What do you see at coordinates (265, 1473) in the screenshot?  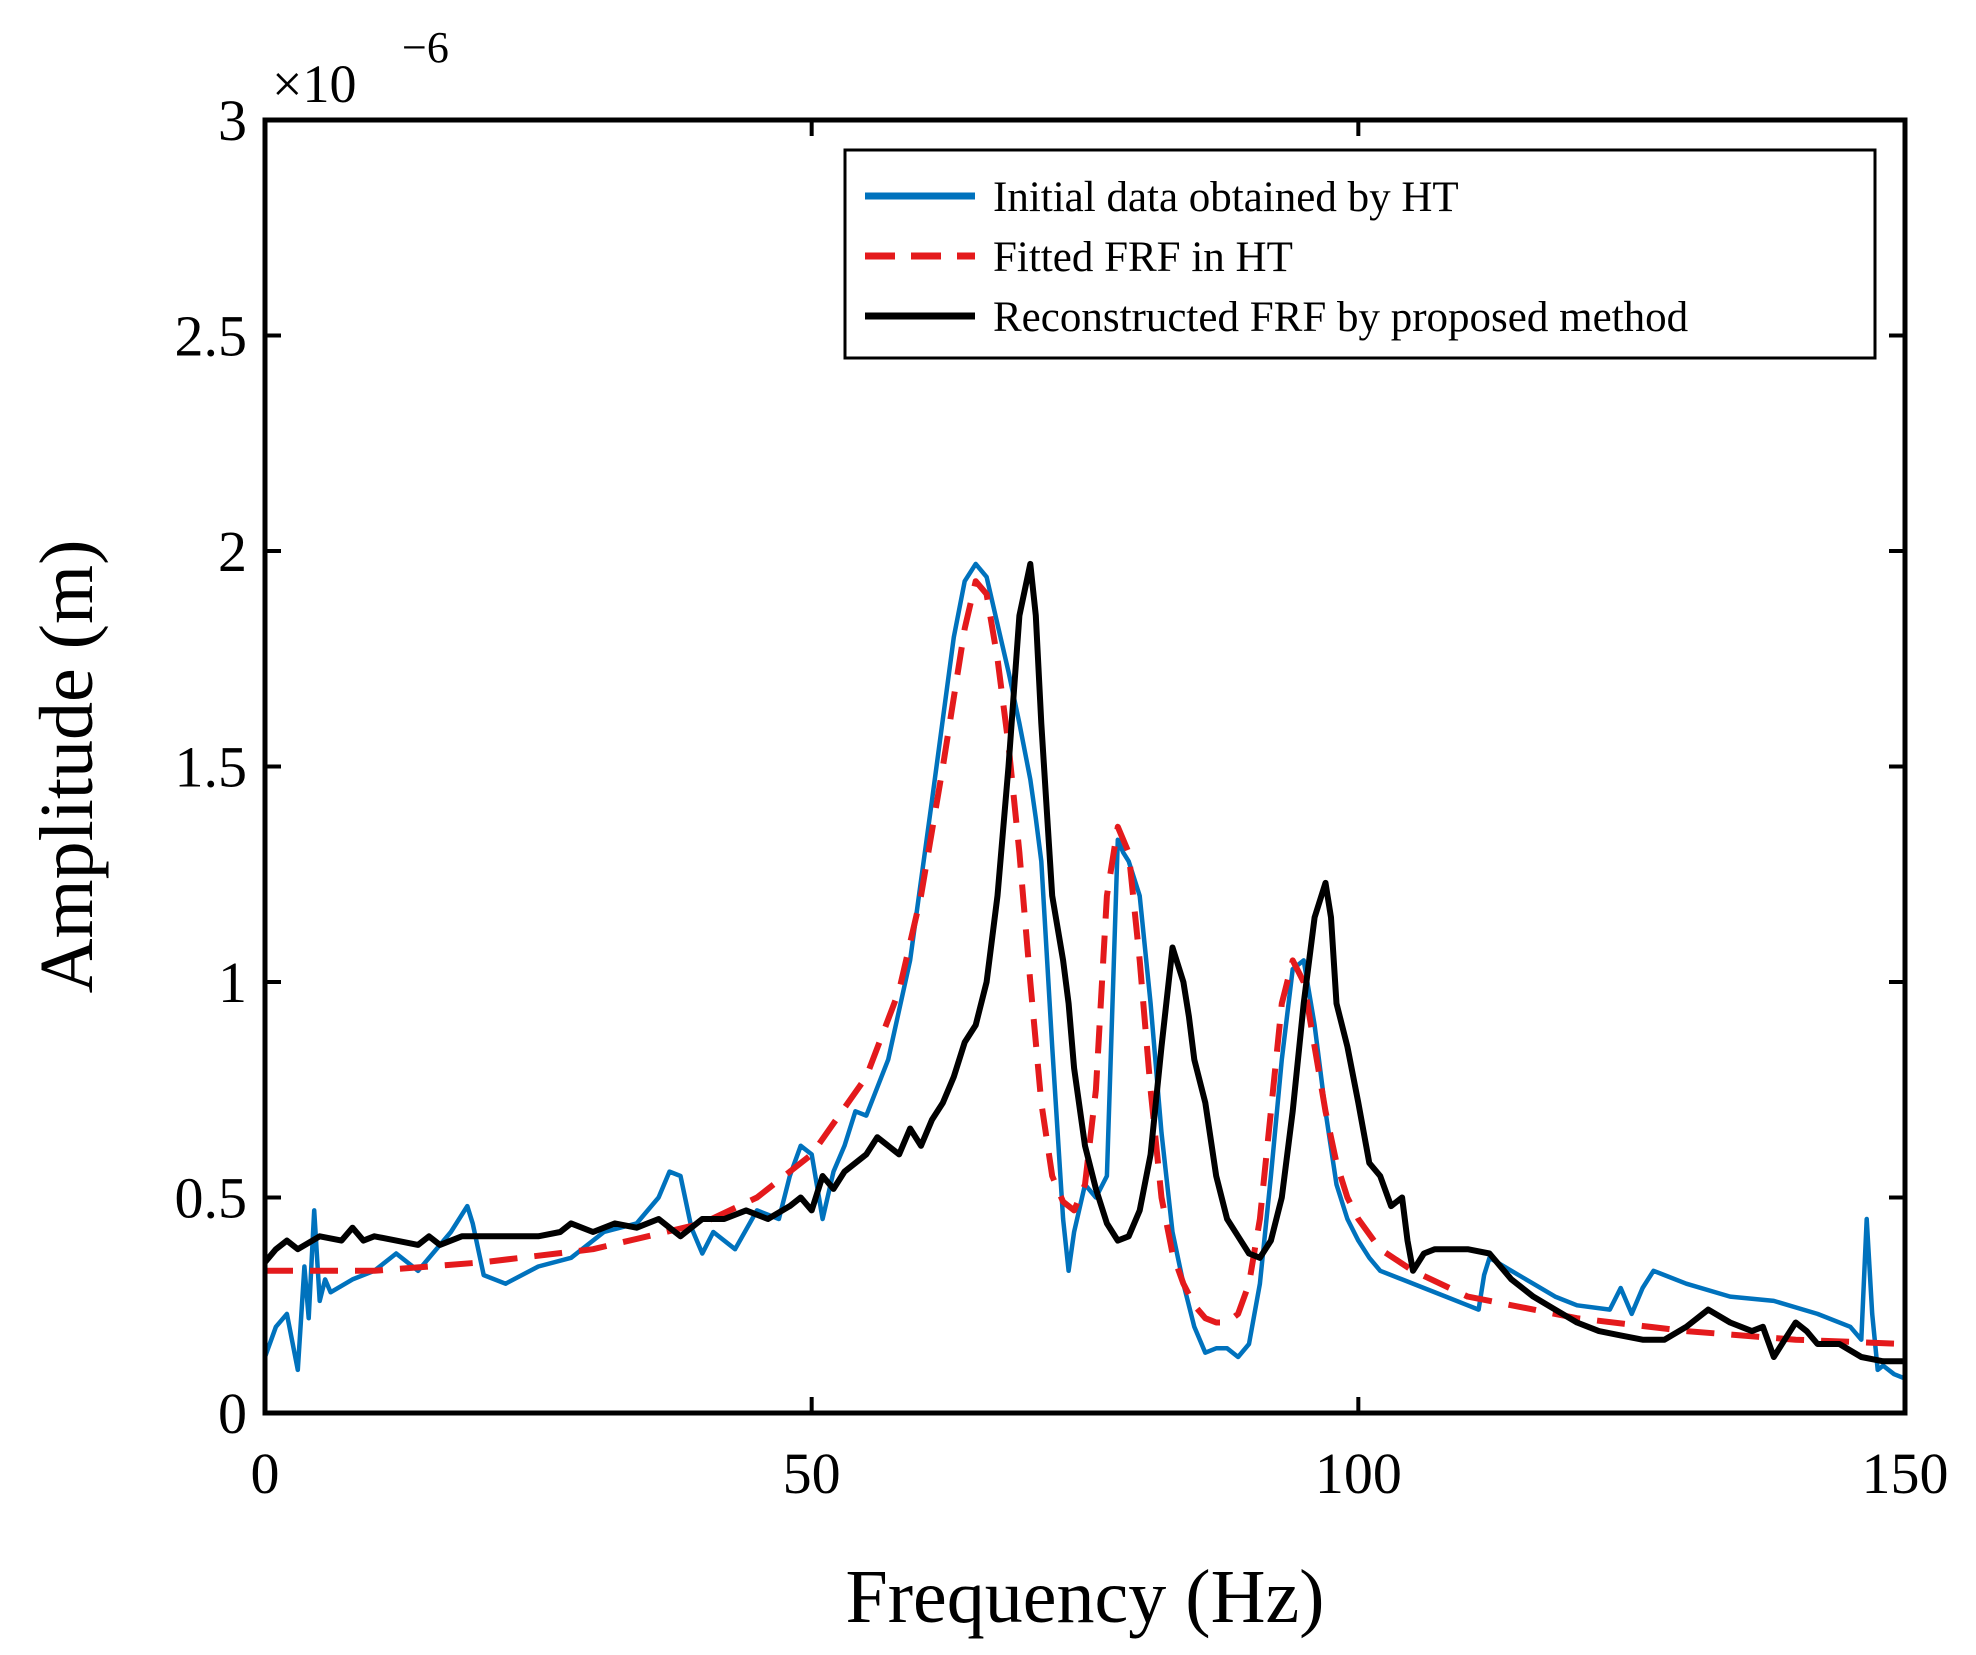 I see `x-tick-label: 0` at bounding box center [265, 1473].